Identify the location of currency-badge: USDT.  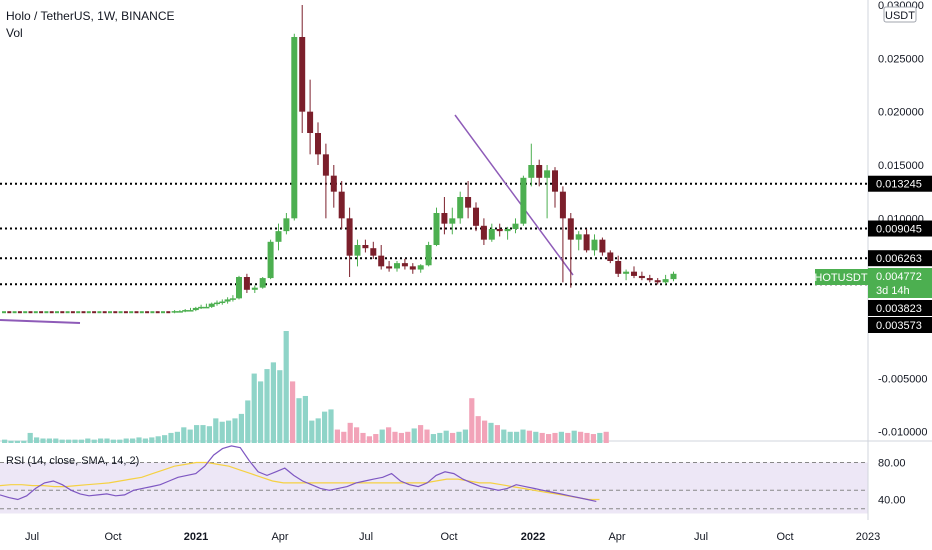
(900, 16).